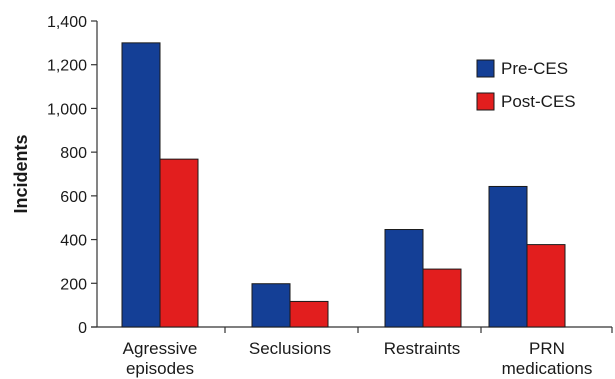 Image resolution: width=615 pixels, height=379 pixels. I want to click on x-category-label: Restraints, so click(422, 348).